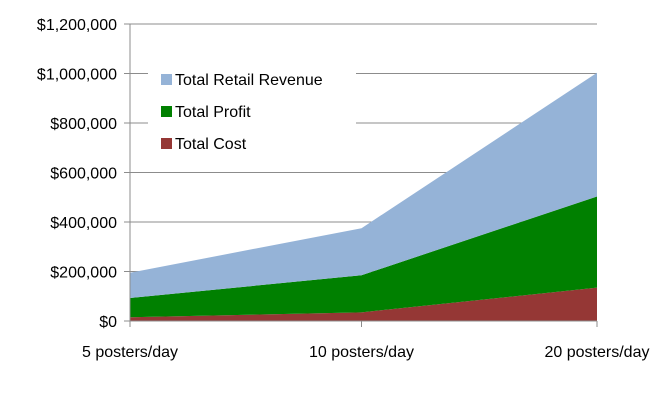 The height and width of the screenshot is (410, 672). Describe the element at coordinates (211, 144) in the screenshot. I see `legend-label: Total Cost` at that location.